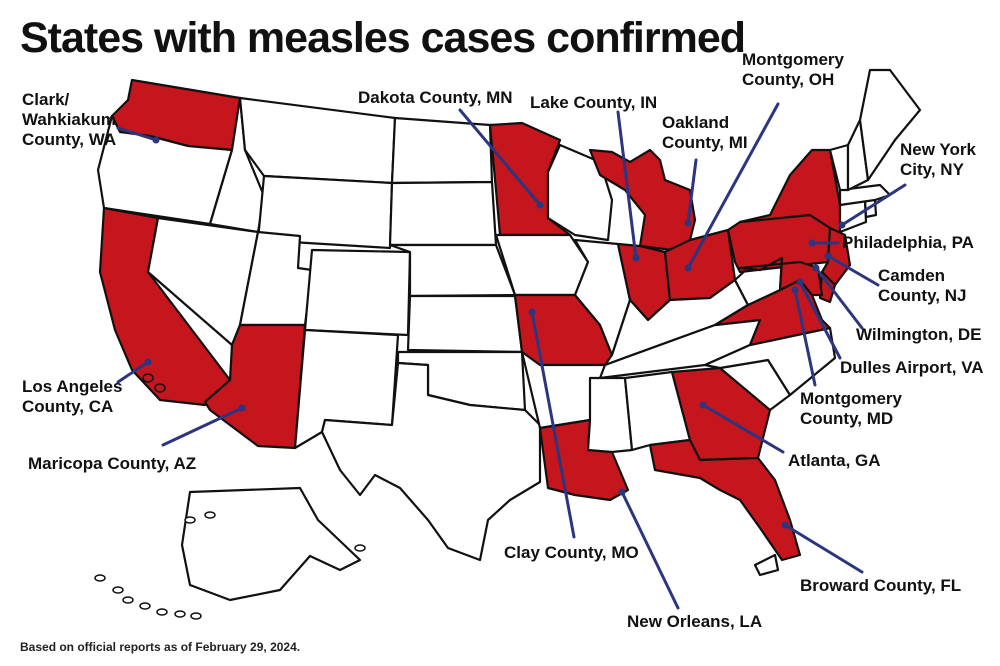 The image size is (1000, 666). Describe the element at coordinates (383, 38) in the screenshot. I see `map-title: States with measles cases confirmed` at that location.